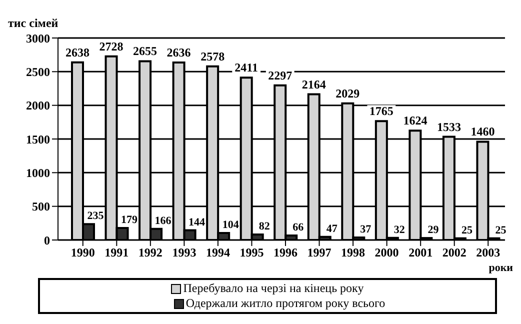 Image resolution: width=521 pixels, height=324 pixels. Describe the element at coordinates (434, 230) in the screenshot. I see `data-label: 29` at that location.